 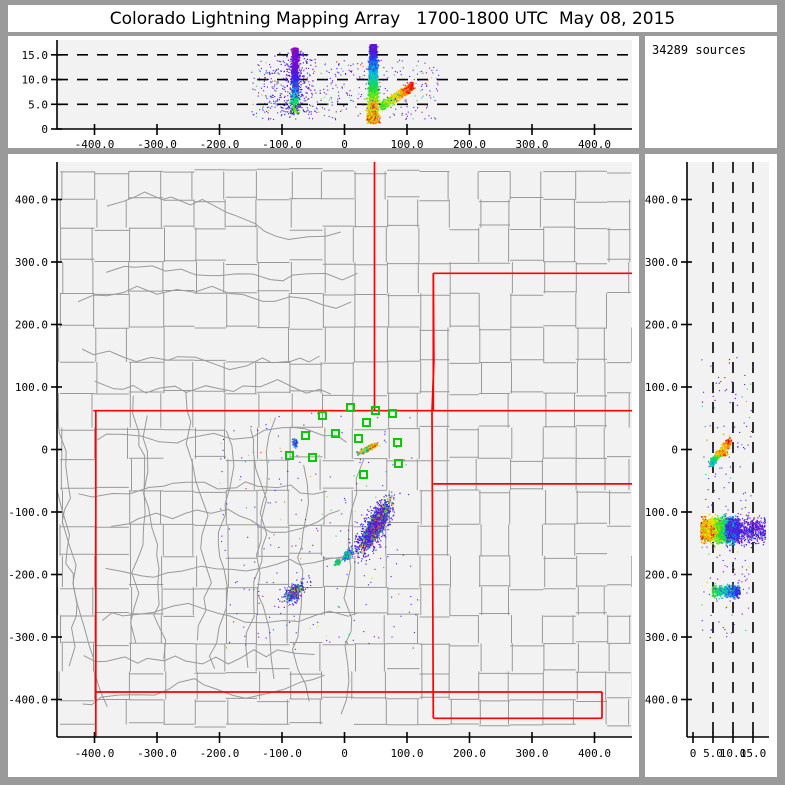 What do you see at coordinates (711, 92) in the screenshot?
I see `sources-info-panel: 34289 sources` at bounding box center [711, 92].